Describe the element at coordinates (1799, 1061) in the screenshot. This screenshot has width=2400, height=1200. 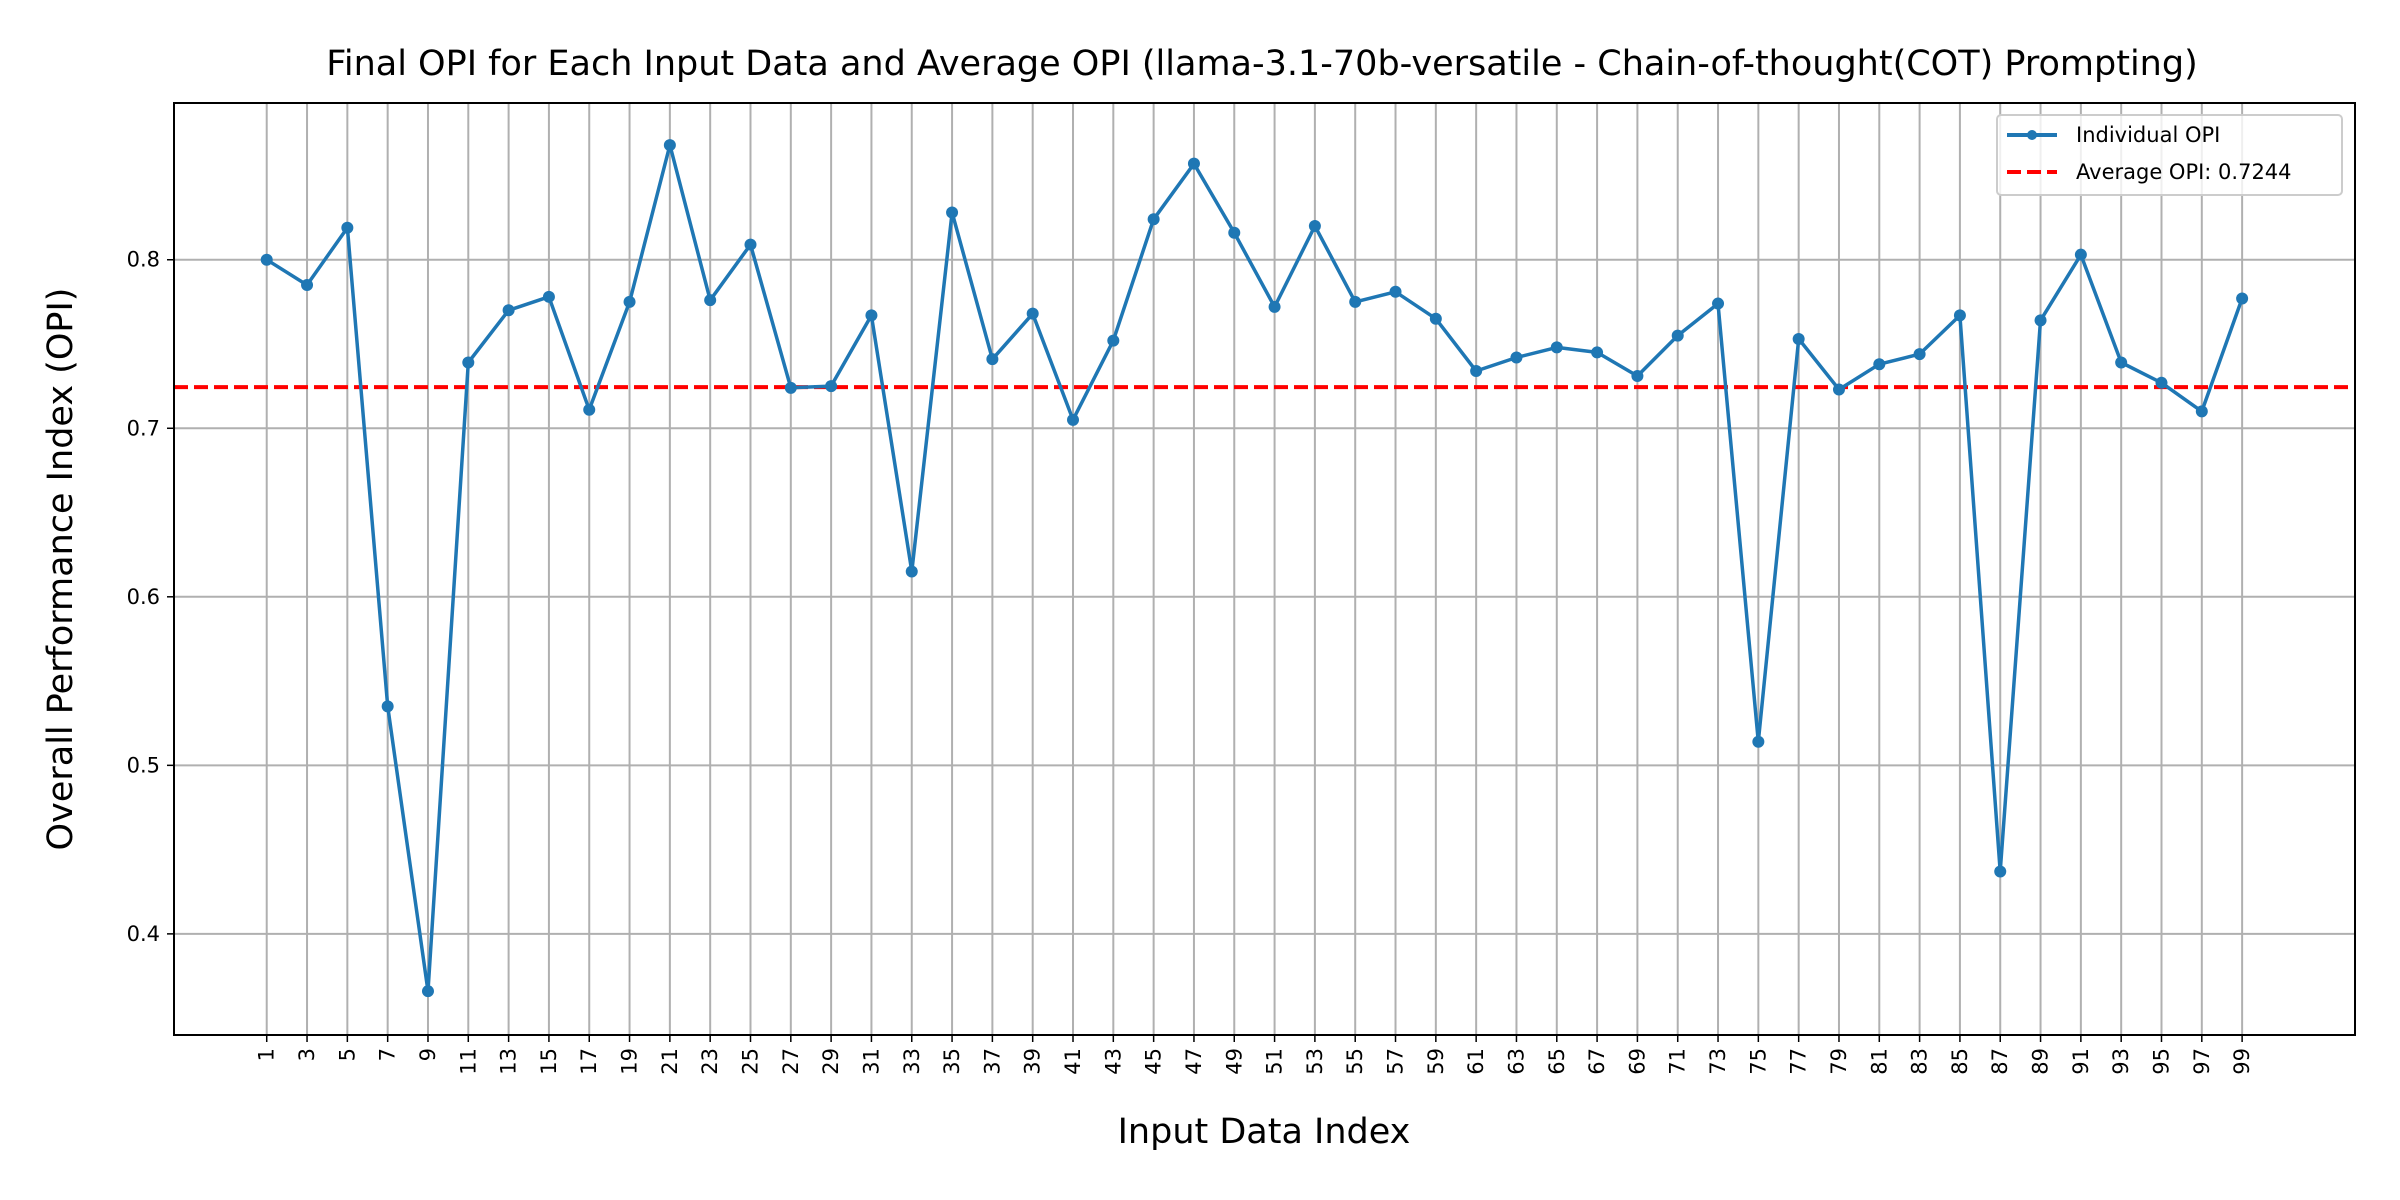
I see `x-tick-label: 77` at that location.